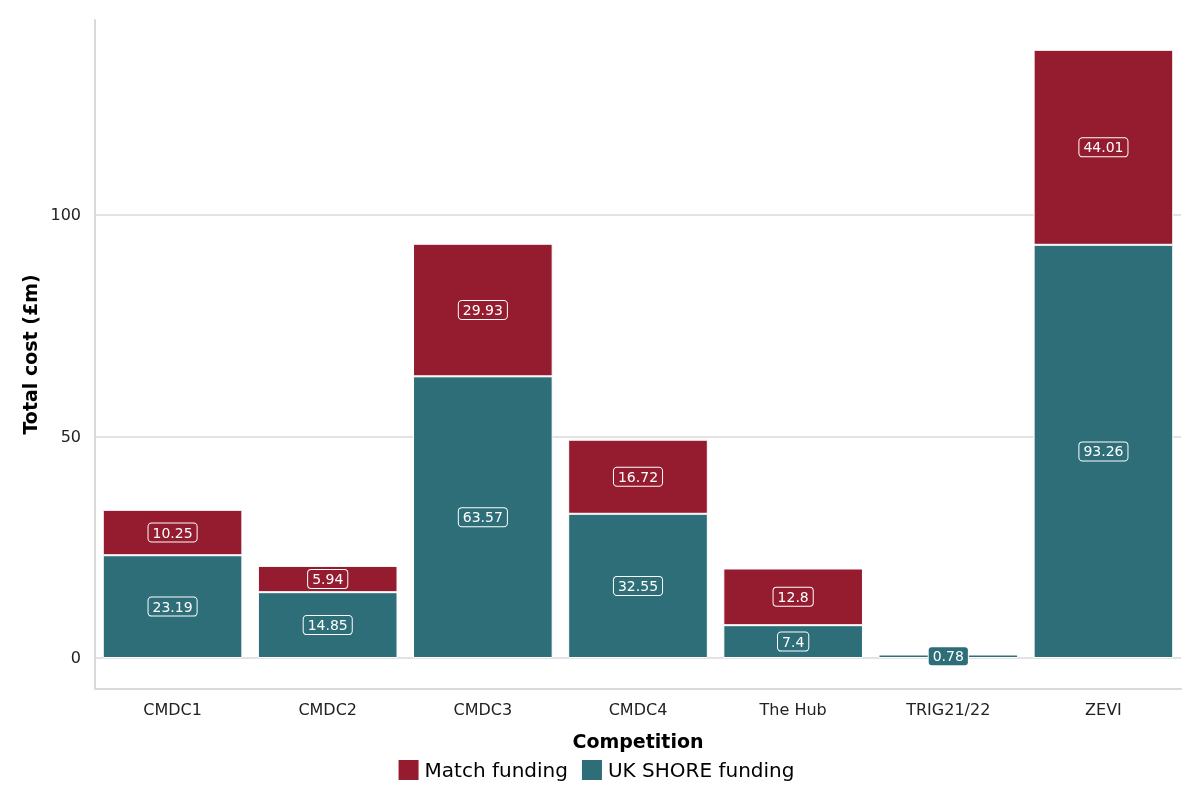 This screenshot has width=1191, height=795. I want to click on data-label: 14.85, so click(327, 625).